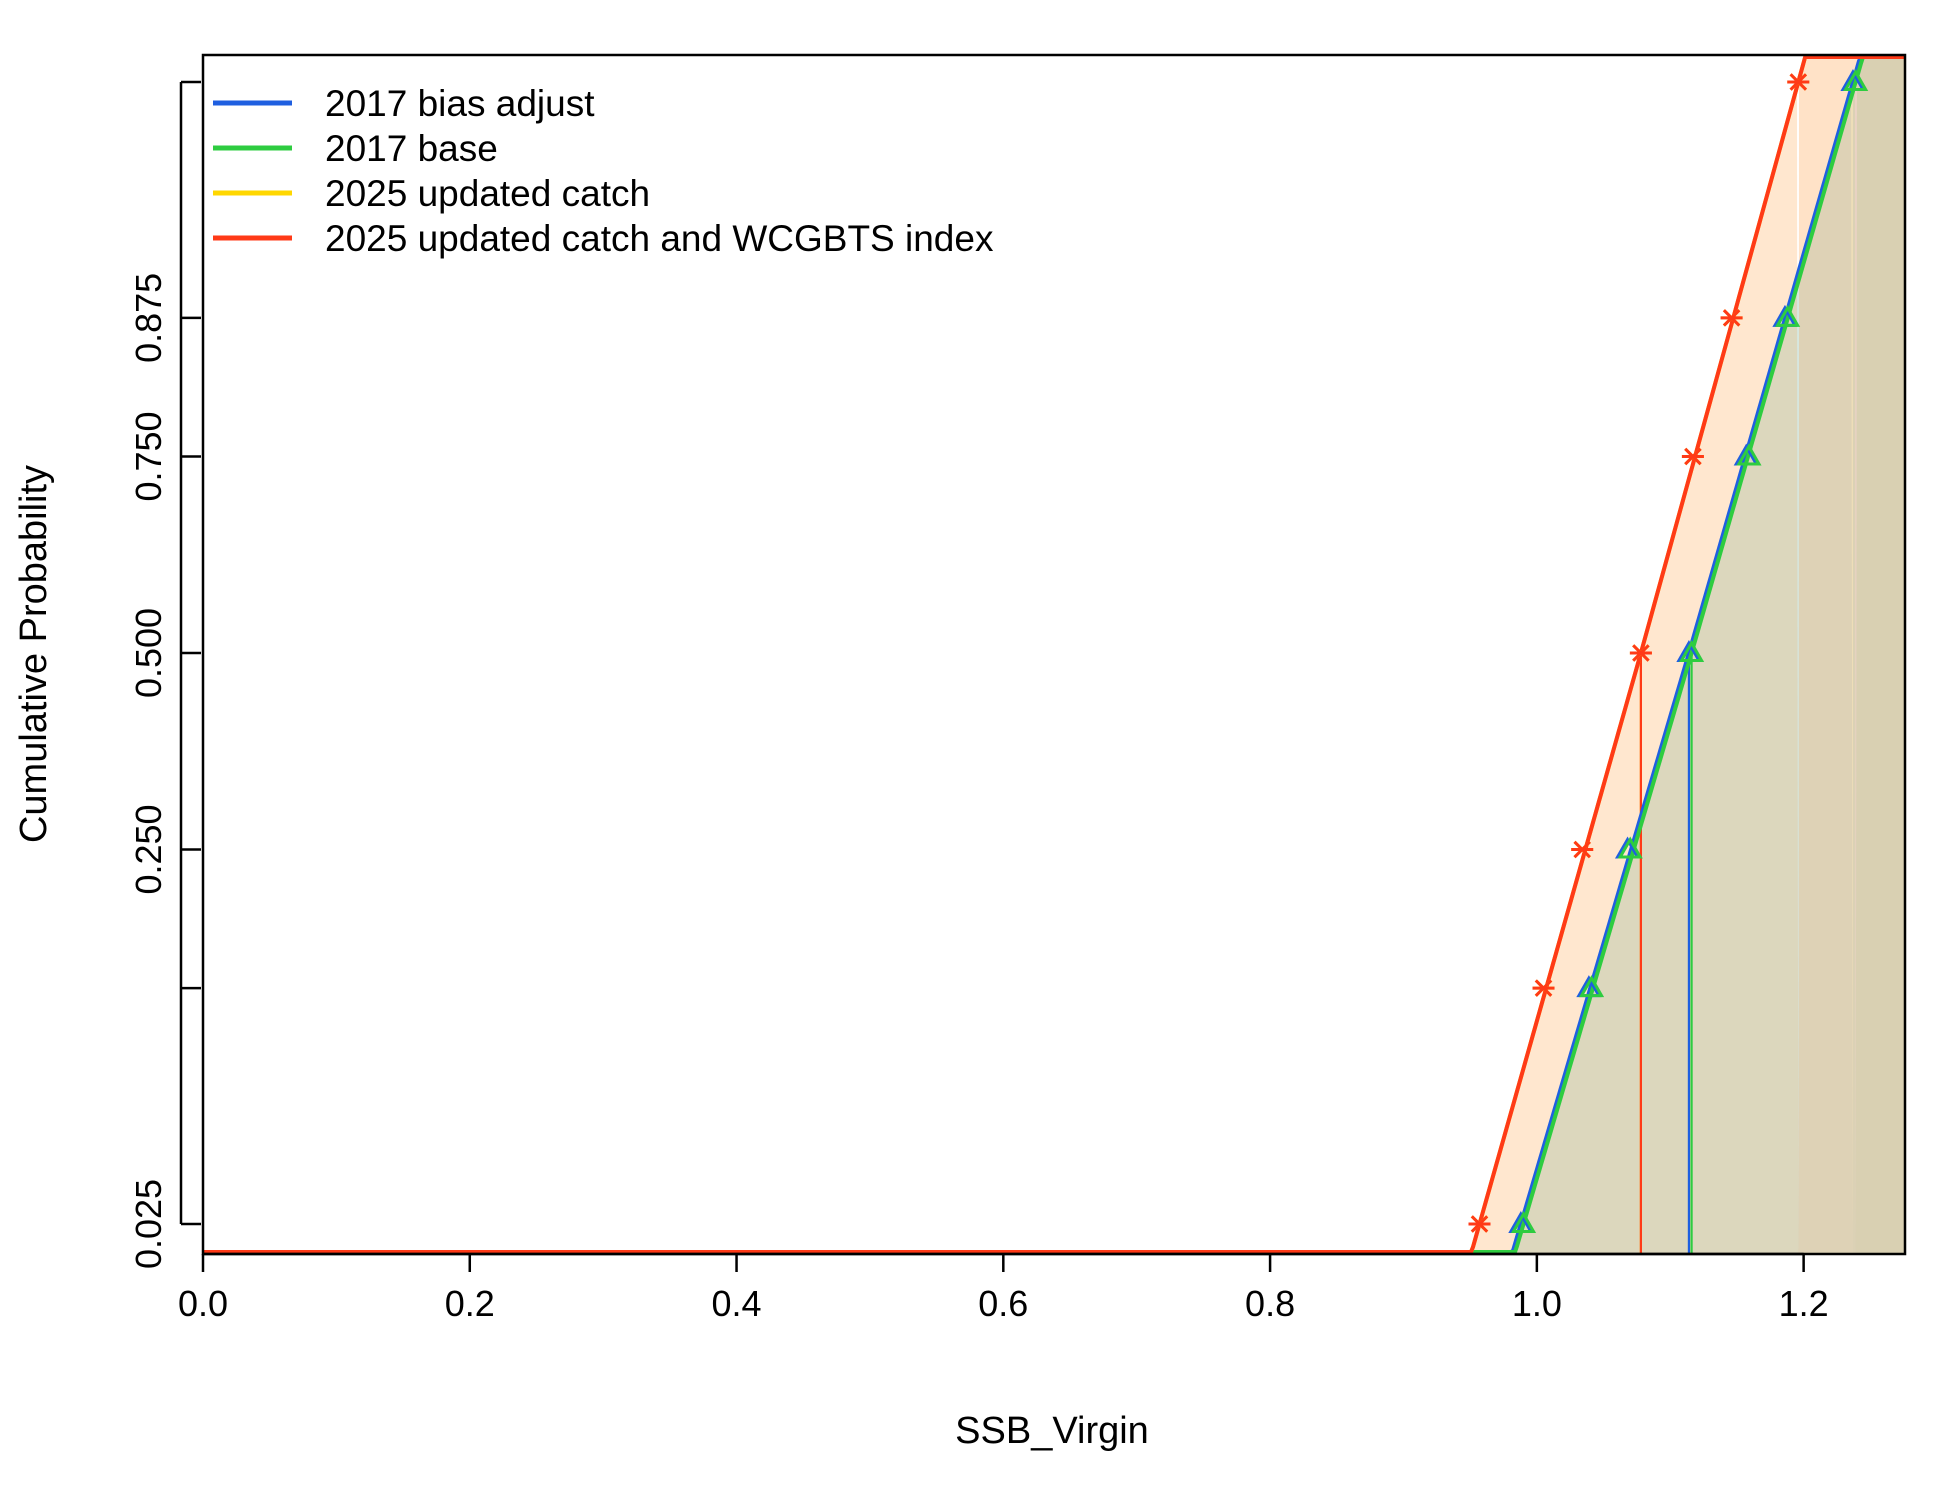 The width and height of the screenshot is (1950, 1500). I want to click on y-tick-label: 0.875, so click(148, 318).